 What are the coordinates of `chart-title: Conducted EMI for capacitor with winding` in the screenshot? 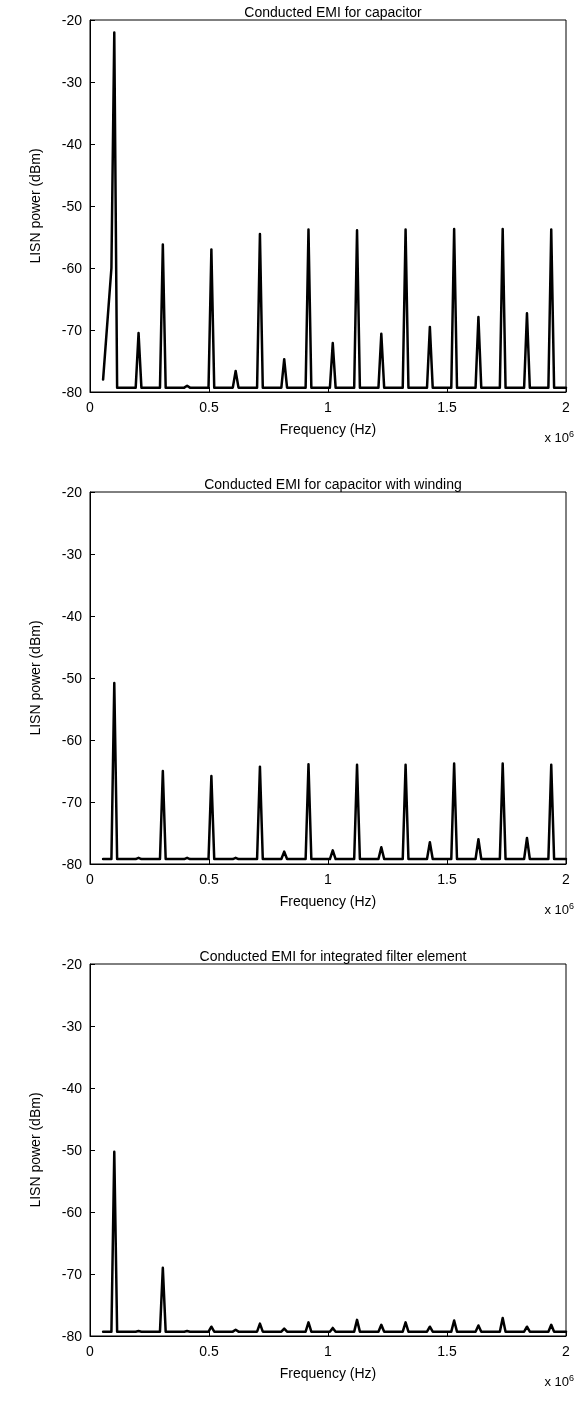 It's located at (333, 484).